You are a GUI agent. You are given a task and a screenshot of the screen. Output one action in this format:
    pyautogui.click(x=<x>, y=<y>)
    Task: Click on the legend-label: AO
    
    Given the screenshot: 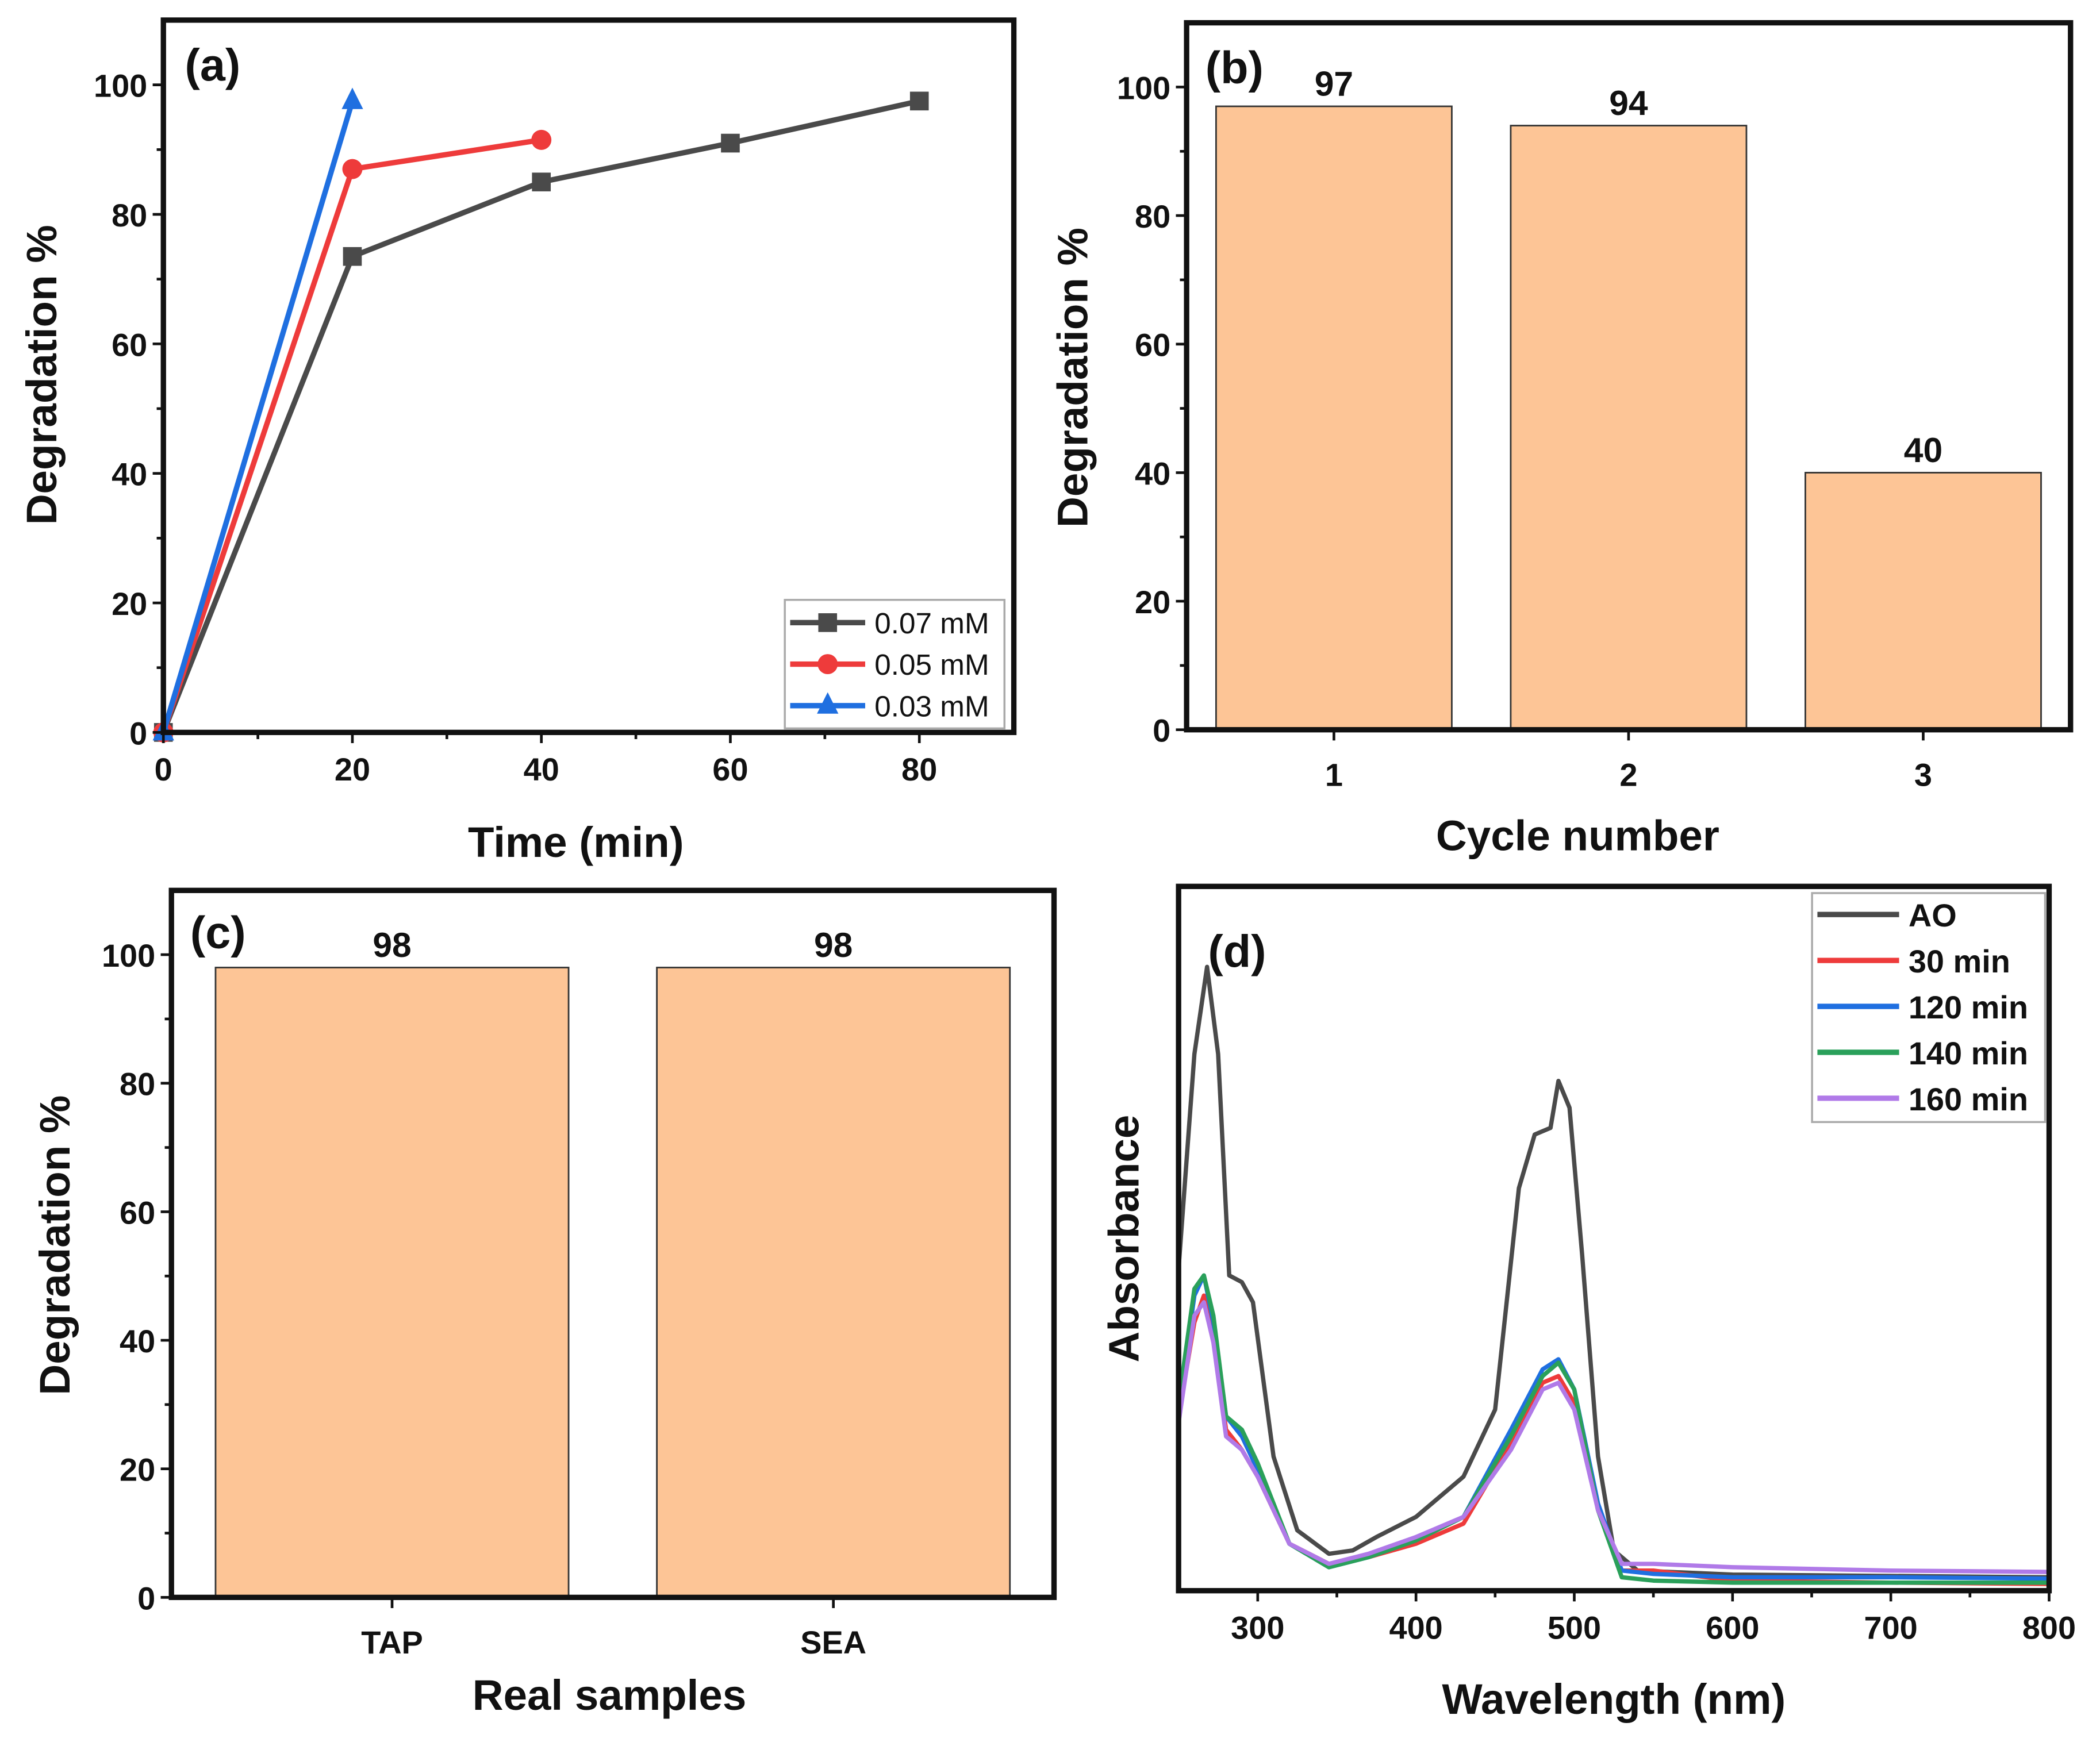 What is the action you would take?
    pyautogui.click(x=1933, y=915)
    